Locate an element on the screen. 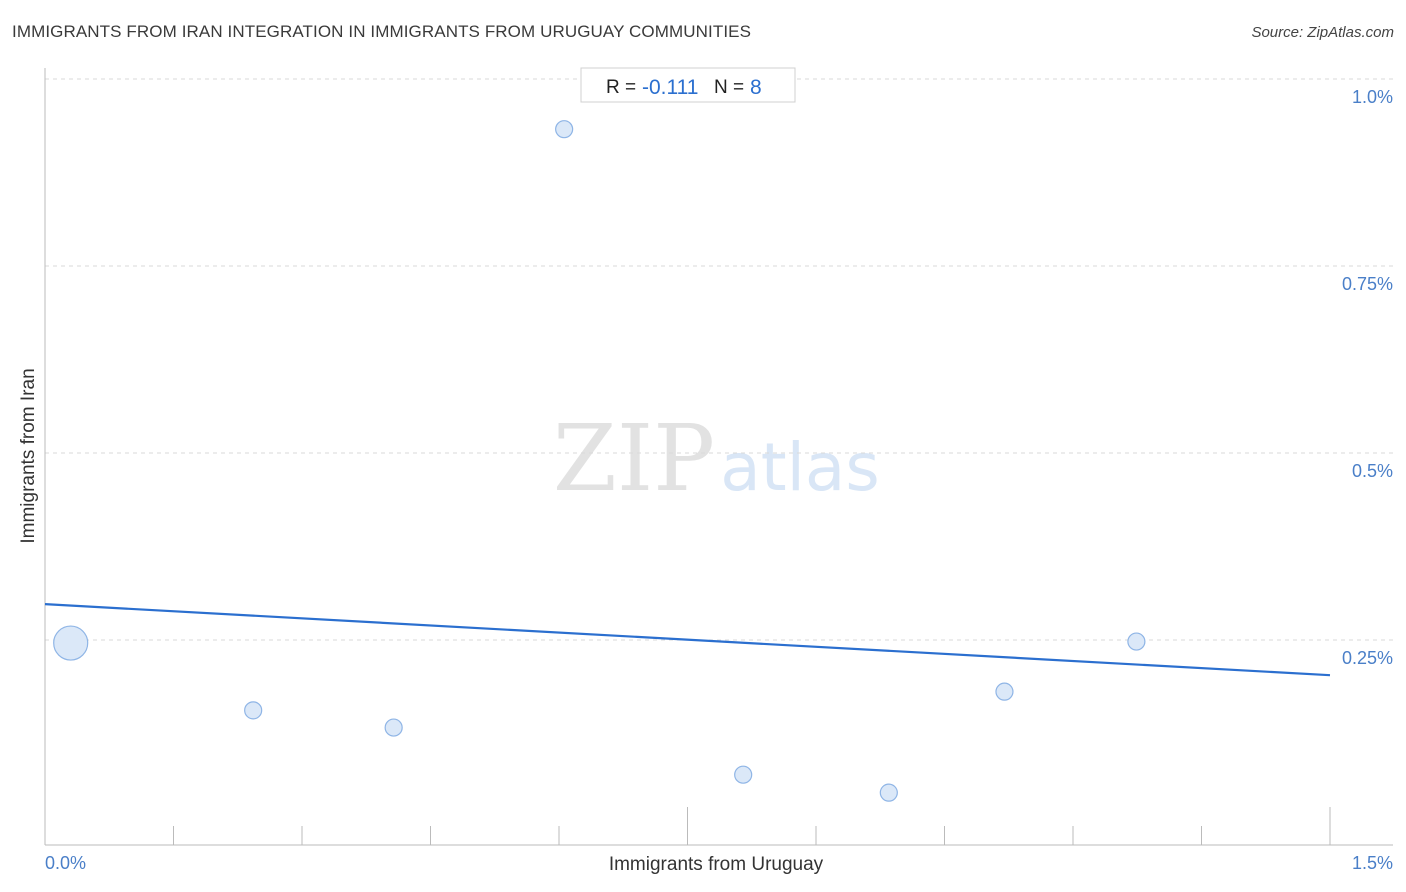 This screenshot has height=892, width=1406. r-label: R = is located at coordinates (621, 87).